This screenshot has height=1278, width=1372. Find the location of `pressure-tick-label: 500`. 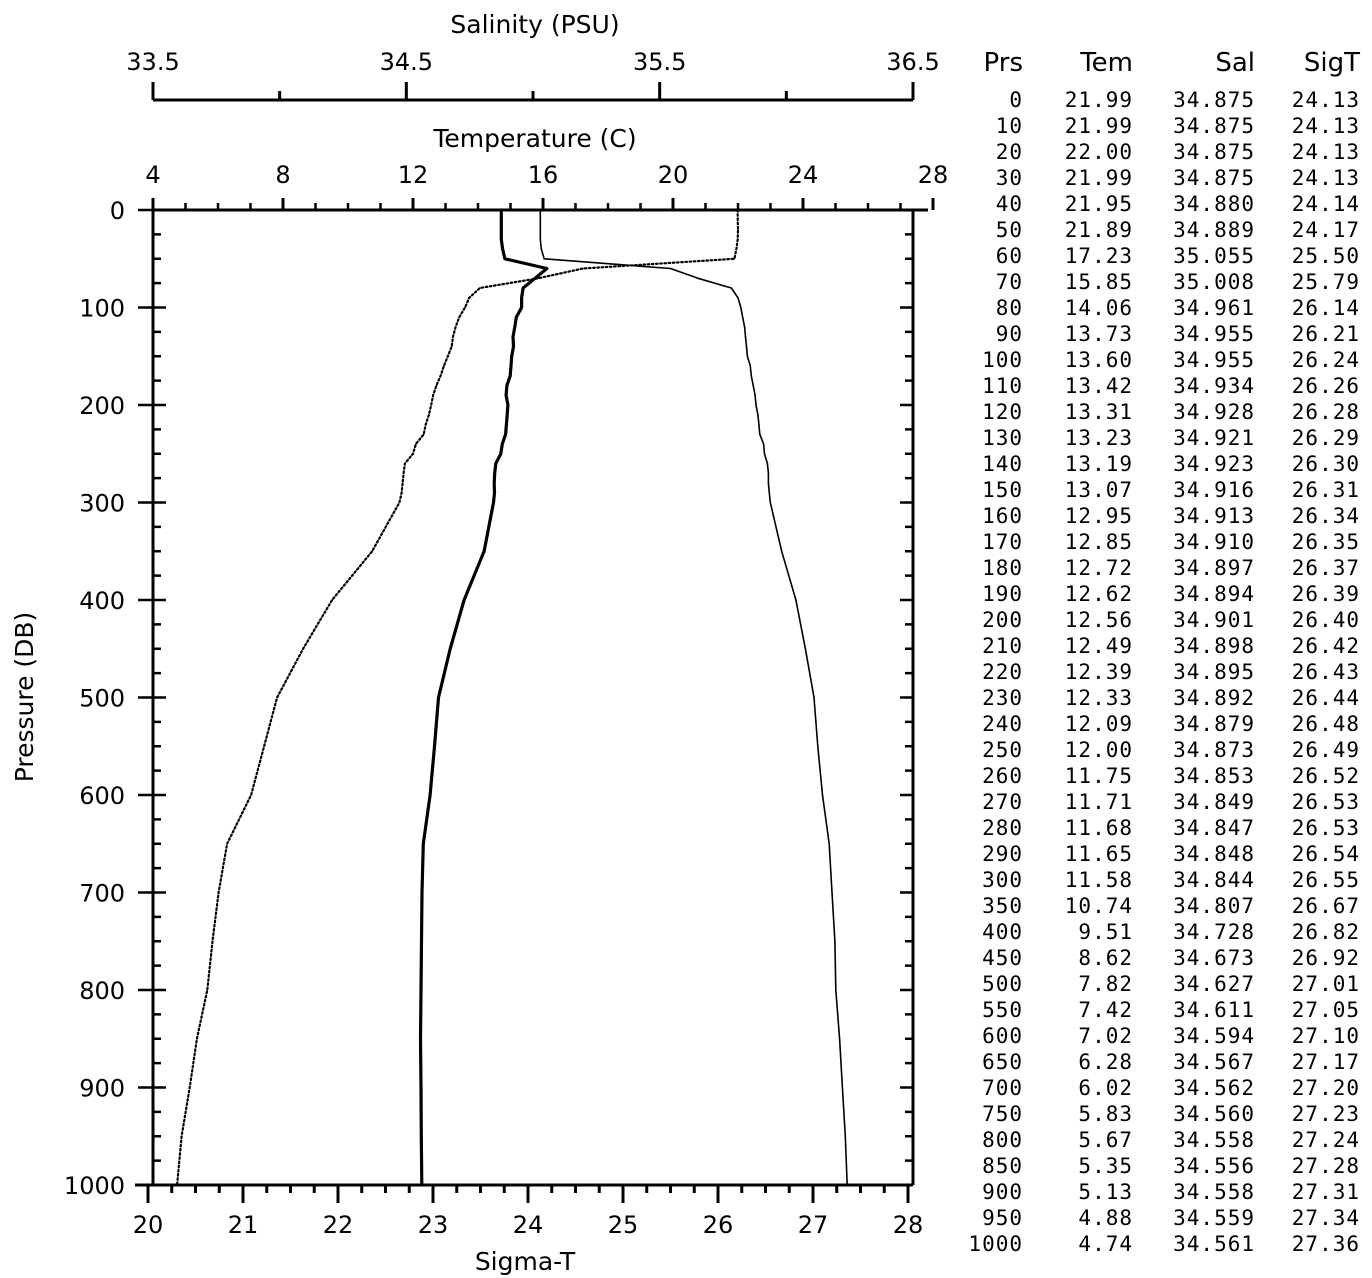

pressure-tick-label: 500 is located at coordinates (102, 699).